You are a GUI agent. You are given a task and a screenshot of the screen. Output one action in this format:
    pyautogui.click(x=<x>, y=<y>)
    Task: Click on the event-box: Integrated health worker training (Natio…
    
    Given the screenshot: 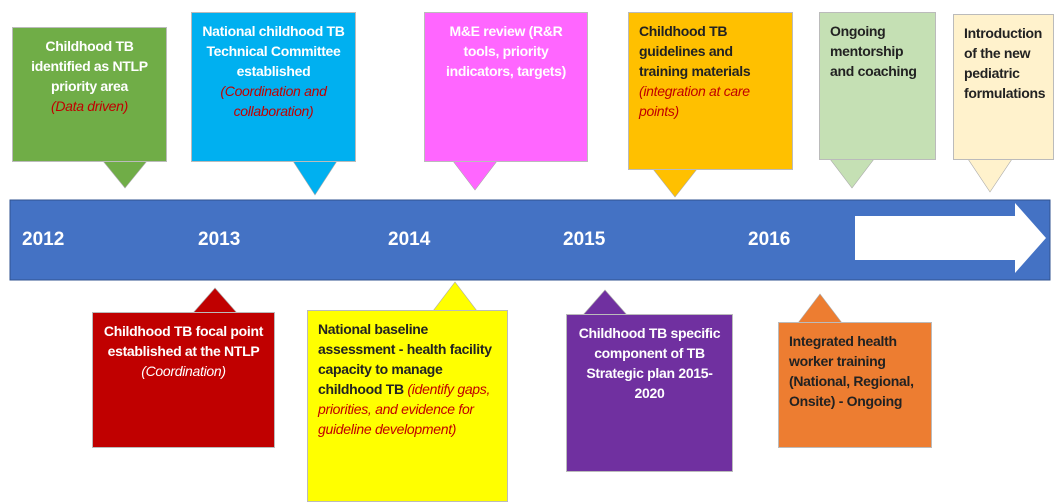 What is the action you would take?
    pyautogui.click(x=855, y=385)
    